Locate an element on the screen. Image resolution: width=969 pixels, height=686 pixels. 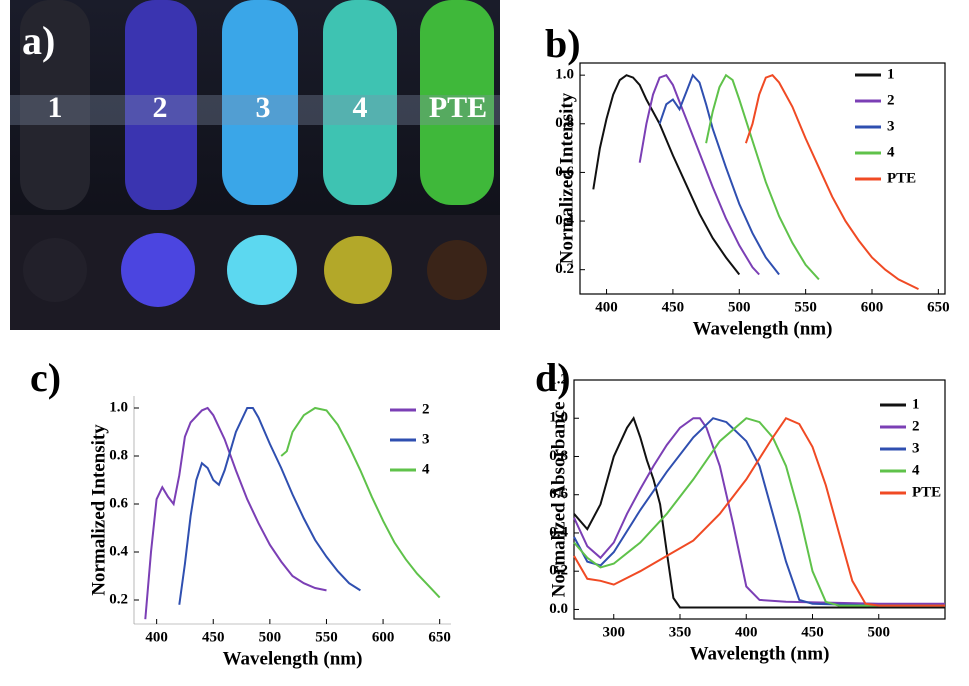
y-axis-label: Normalized Absorbance is located at coordinates (558, 500).